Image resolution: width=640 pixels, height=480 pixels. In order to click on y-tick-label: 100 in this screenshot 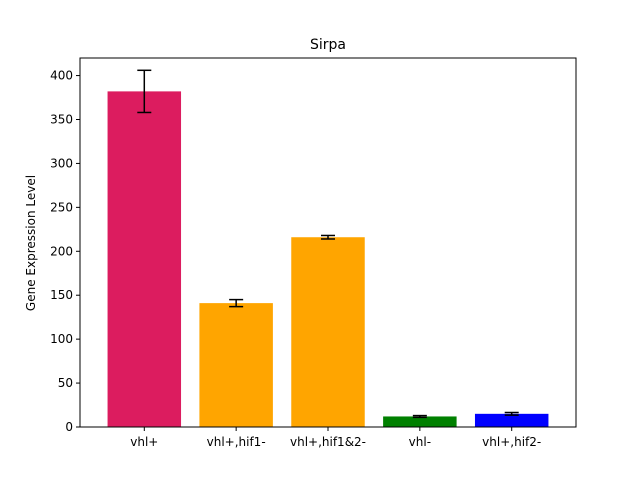, I will do `click(61, 339)`.